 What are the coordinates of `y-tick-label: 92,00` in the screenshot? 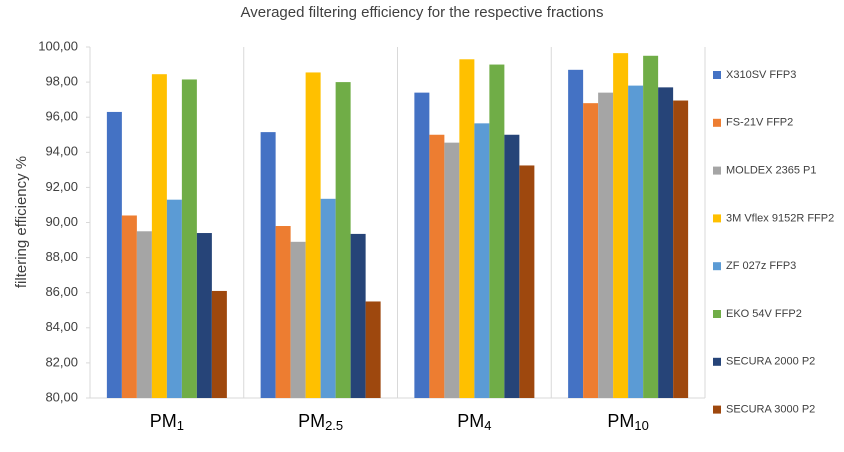 It's located at (61, 186).